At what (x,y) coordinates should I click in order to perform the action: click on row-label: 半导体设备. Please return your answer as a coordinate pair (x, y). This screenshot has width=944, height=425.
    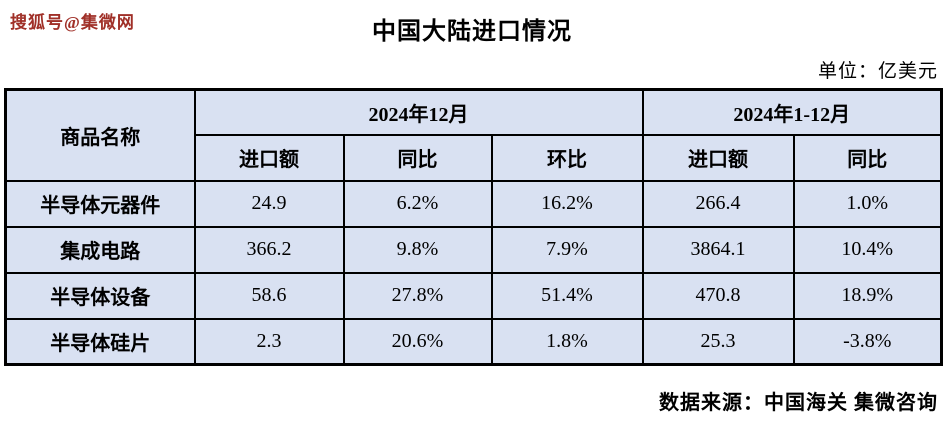
    Looking at the image, I should click on (100, 295).